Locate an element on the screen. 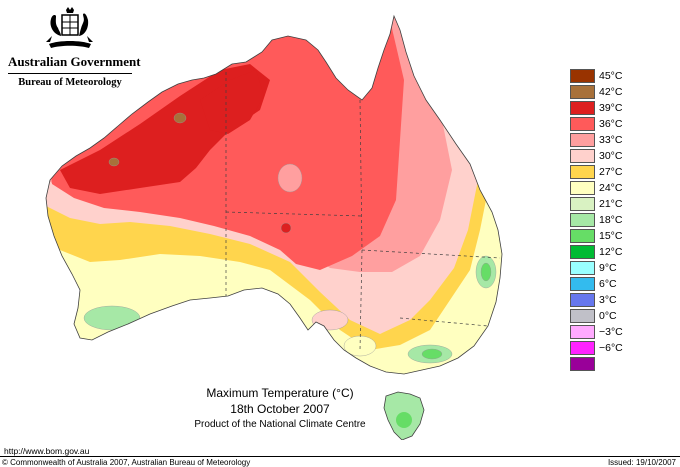 This screenshot has height=467, width=680. legend-label: 21°C is located at coordinates (611, 204).